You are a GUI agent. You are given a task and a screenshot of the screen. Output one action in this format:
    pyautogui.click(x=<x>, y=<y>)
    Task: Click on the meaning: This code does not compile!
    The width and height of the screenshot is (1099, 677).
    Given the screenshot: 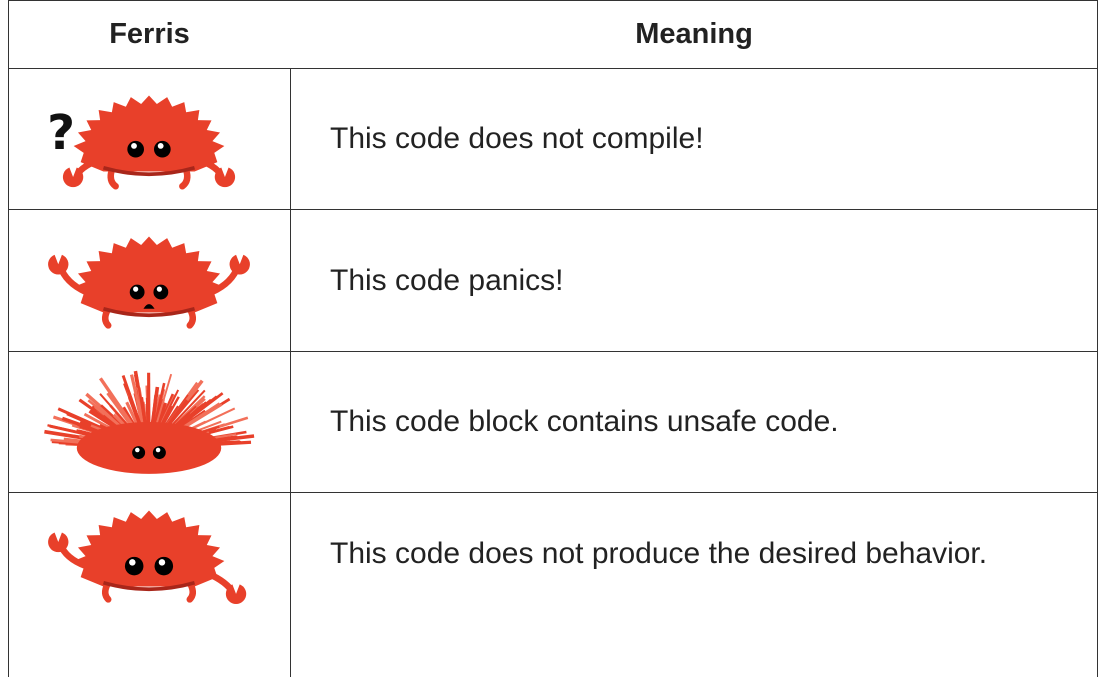 What is the action you would take?
    pyautogui.click(x=517, y=138)
    